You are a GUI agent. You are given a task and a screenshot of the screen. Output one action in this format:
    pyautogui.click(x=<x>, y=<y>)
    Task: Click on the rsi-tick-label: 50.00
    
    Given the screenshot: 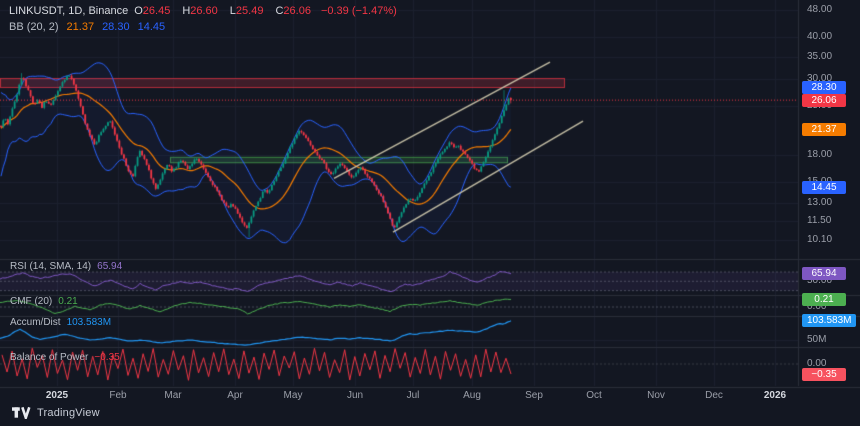 What is the action you would take?
    pyautogui.click(x=820, y=281)
    